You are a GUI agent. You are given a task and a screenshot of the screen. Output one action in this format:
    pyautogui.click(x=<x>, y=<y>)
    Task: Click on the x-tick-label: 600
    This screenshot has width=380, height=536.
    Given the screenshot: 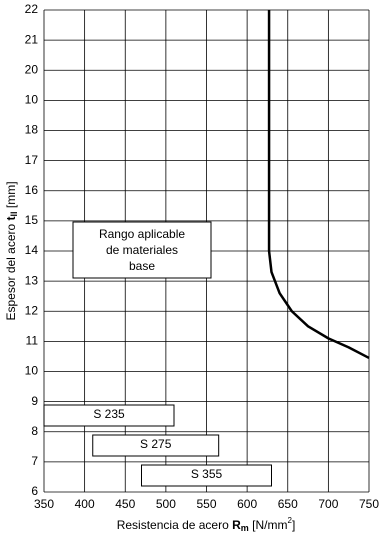 What is the action you would take?
    pyautogui.click(x=247, y=504)
    